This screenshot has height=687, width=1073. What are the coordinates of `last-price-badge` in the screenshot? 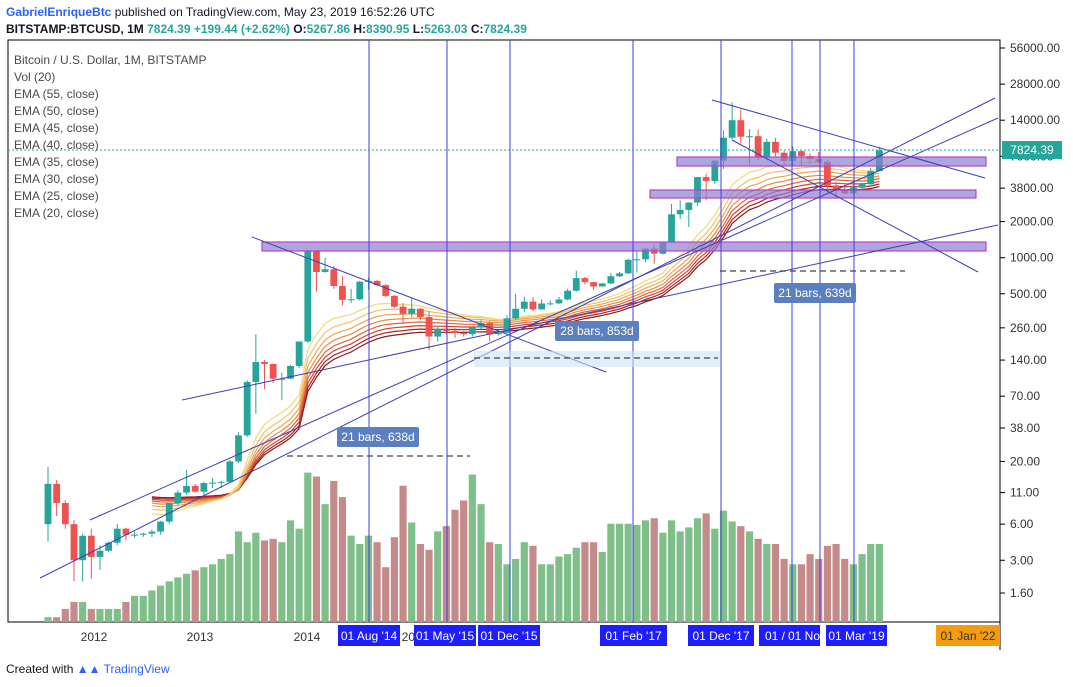 It's located at (1032, 150).